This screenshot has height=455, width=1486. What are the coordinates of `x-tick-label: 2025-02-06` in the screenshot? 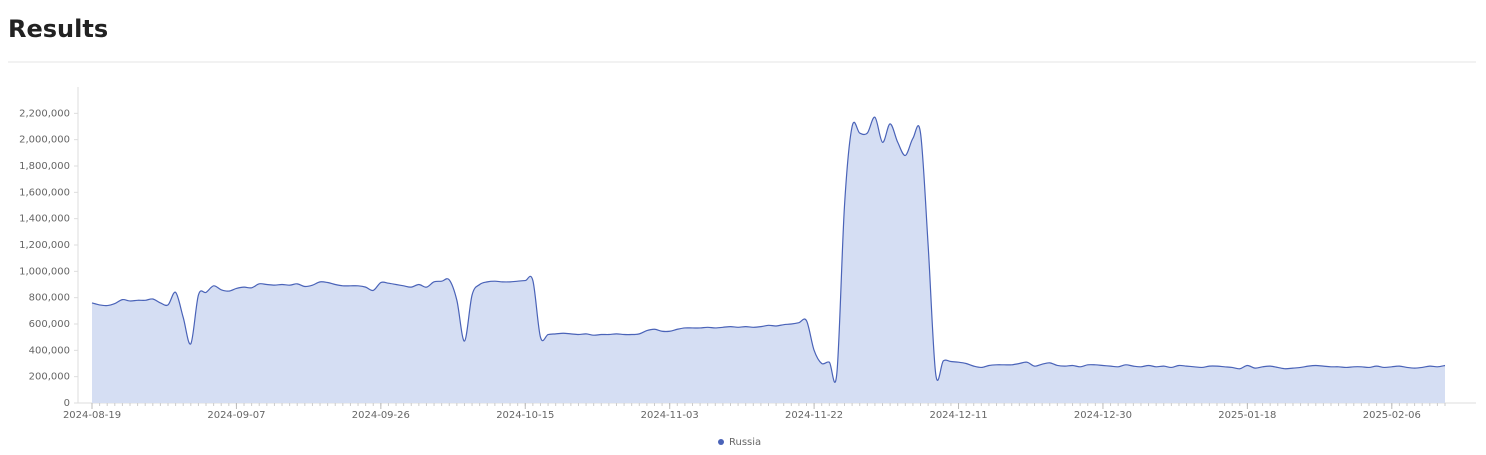 It's located at (1392, 415).